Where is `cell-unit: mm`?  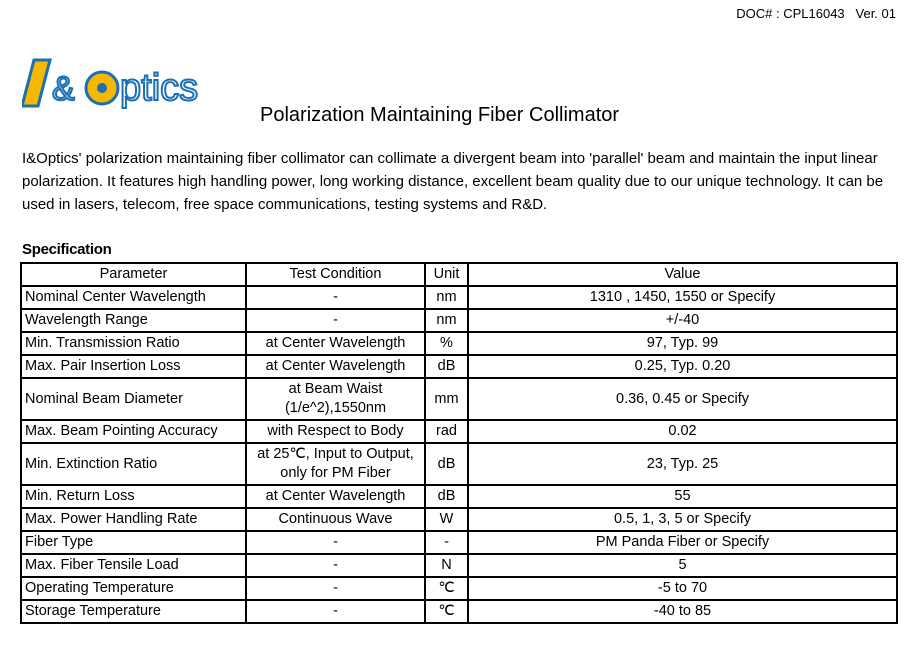
cell-unit: mm is located at coordinates (446, 399).